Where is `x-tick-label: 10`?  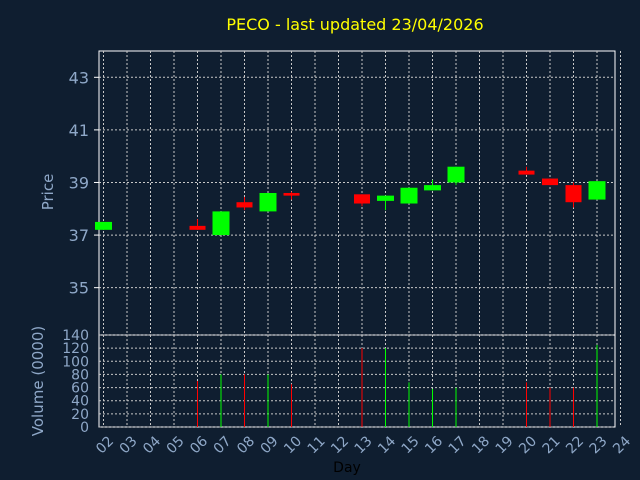
x-tick-label: 10 is located at coordinates (293, 445).